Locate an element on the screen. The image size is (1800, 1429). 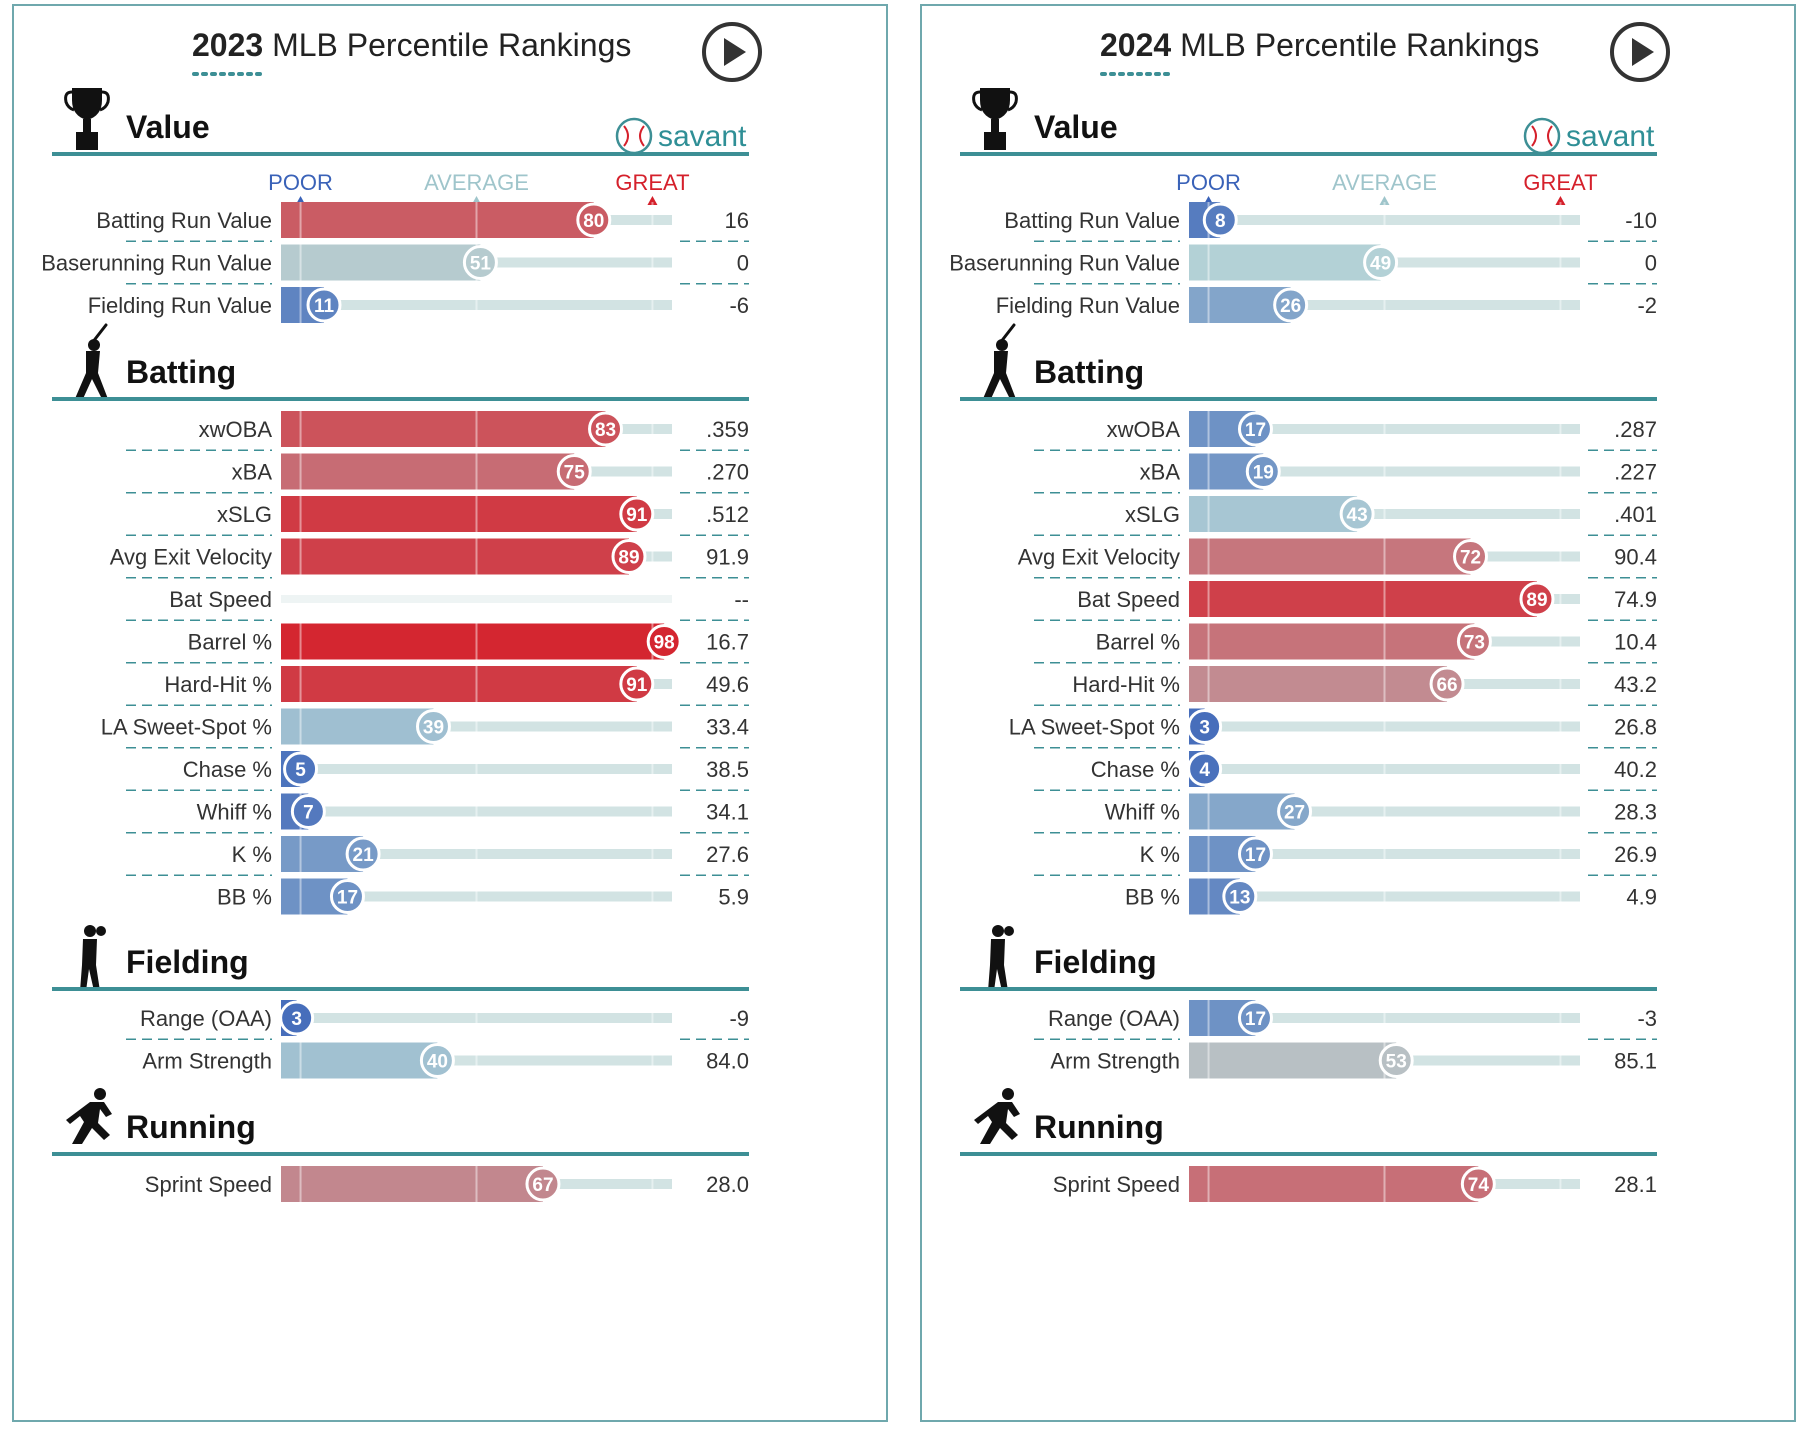
metric-row-hard-hit: Hard-Hit % 43.2 66 is located at coordinates (1345, 682).